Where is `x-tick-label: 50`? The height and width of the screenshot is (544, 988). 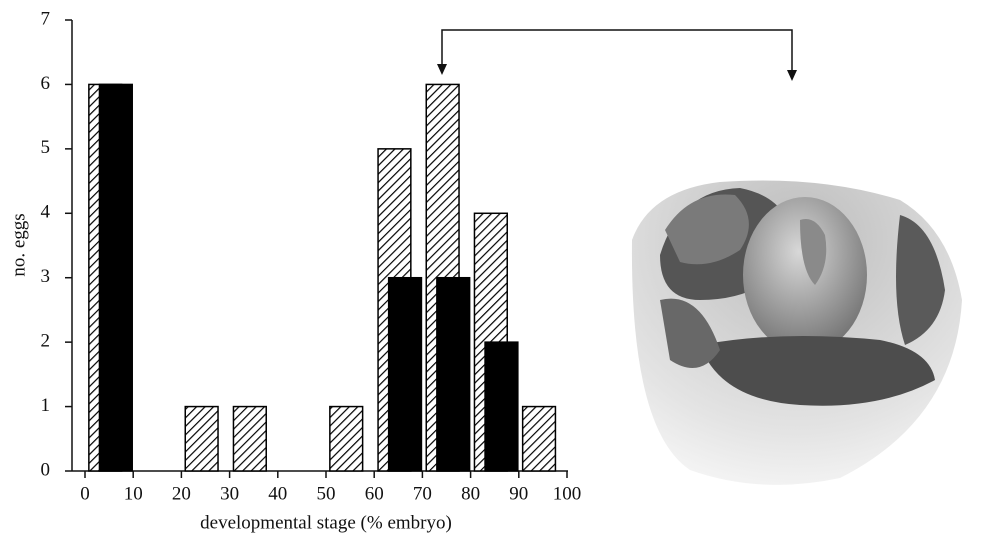
x-tick-label: 50 is located at coordinates (326, 493).